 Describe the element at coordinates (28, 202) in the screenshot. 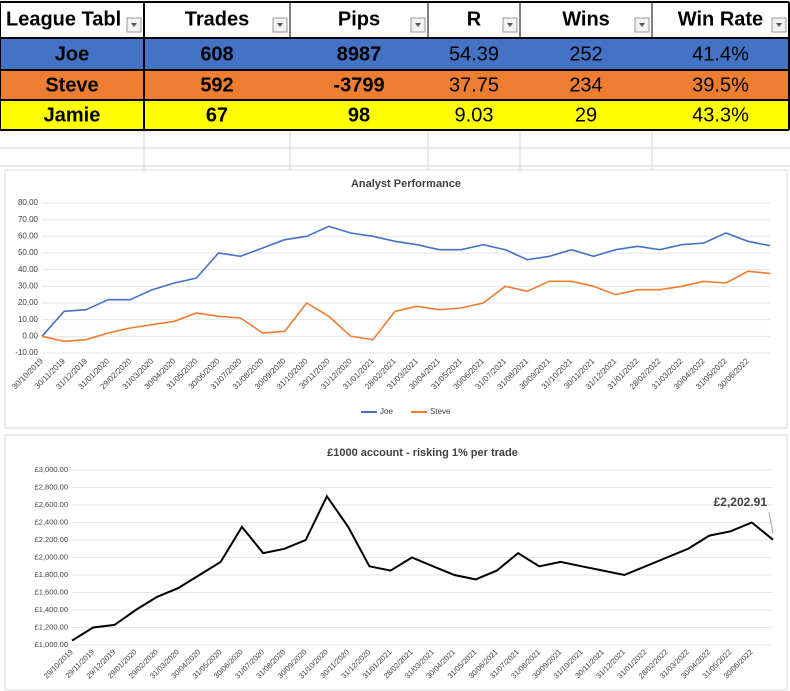

I see `y-tick-label: 80.00` at that location.